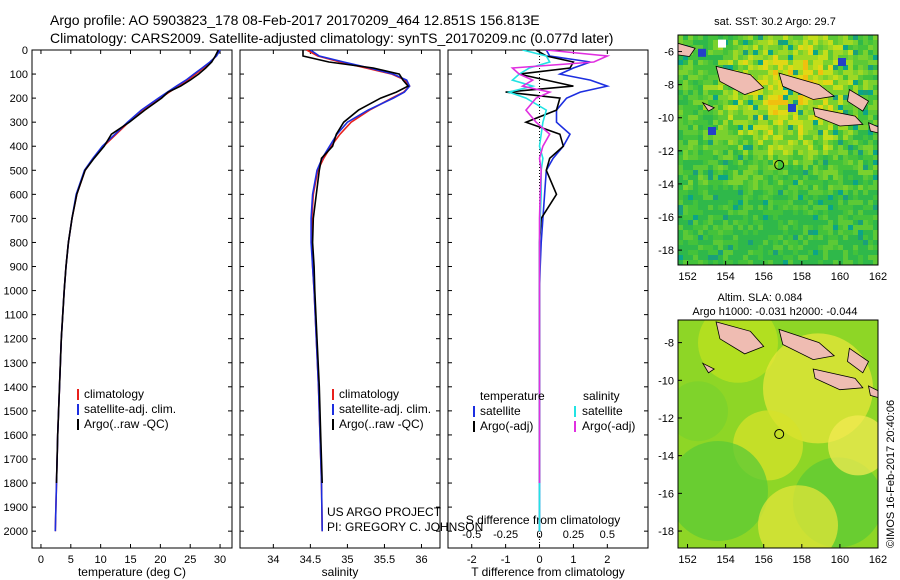 Image resolution: width=900 pixels, height=580 pixels. Describe the element at coordinates (775, 22) in the screenshot. I see `map-title: sat. SST: 30.2 Argo: 29.7` at that location.